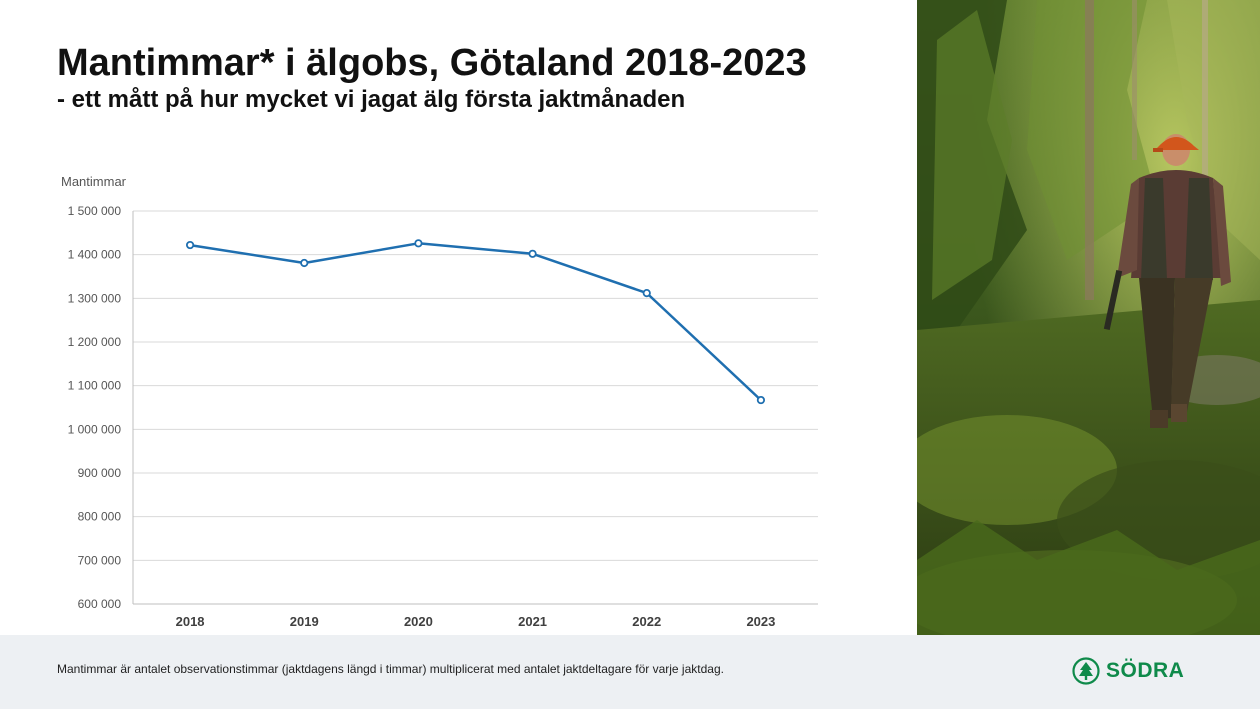  What do you see at coordinates (304, 263) in the screenshot?
I see `data-point-2019` at bounding box center [304, 263].